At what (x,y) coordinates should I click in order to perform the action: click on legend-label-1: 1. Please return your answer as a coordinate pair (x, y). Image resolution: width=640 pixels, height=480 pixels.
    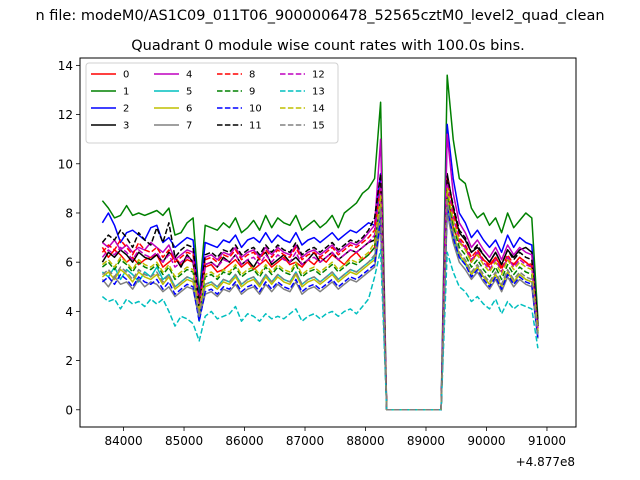
    Looking at the image, I should click on (126, 92).